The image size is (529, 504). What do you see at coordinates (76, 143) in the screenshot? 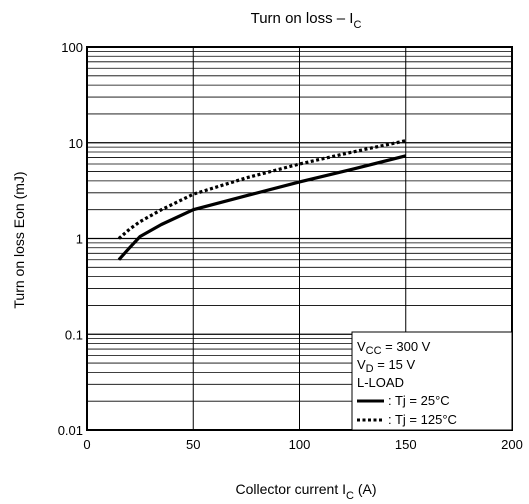
I see `y-tick-label: 10` at bounding box center [76, 143].